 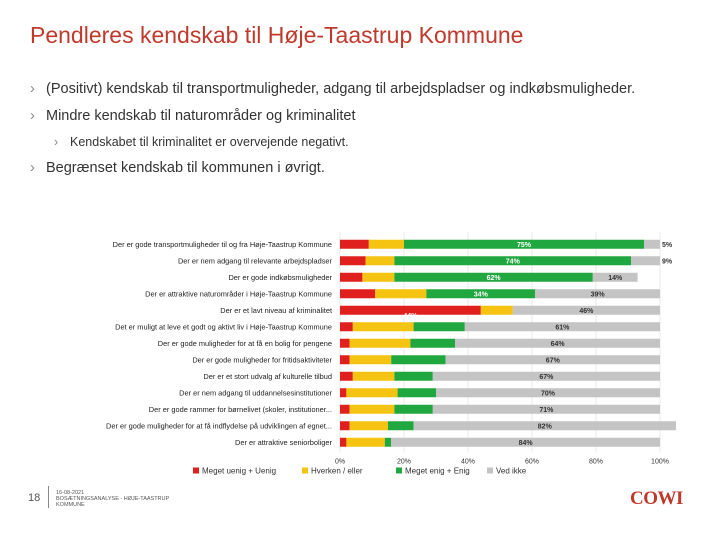 What do you see at coordinates (34, 498) in the screenshot?
I see `page-number: 18` at bounding box center [34, 498].